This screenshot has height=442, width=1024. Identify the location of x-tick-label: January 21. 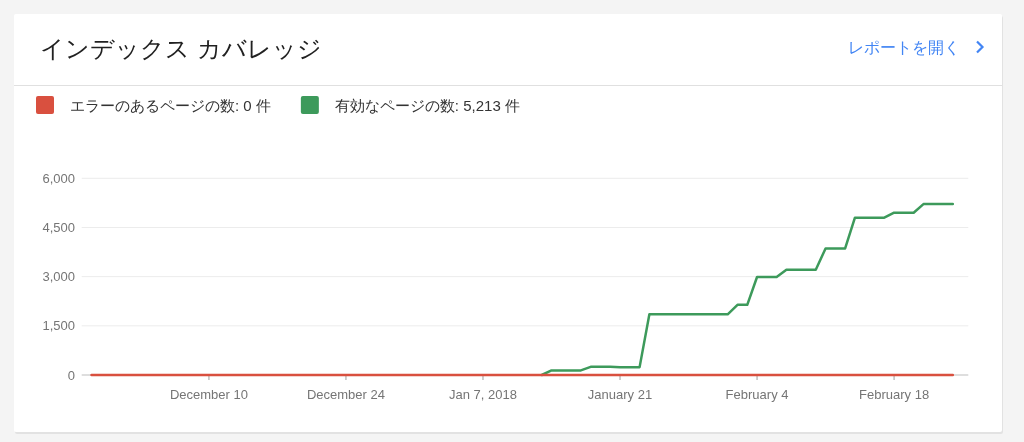
(620, 394).